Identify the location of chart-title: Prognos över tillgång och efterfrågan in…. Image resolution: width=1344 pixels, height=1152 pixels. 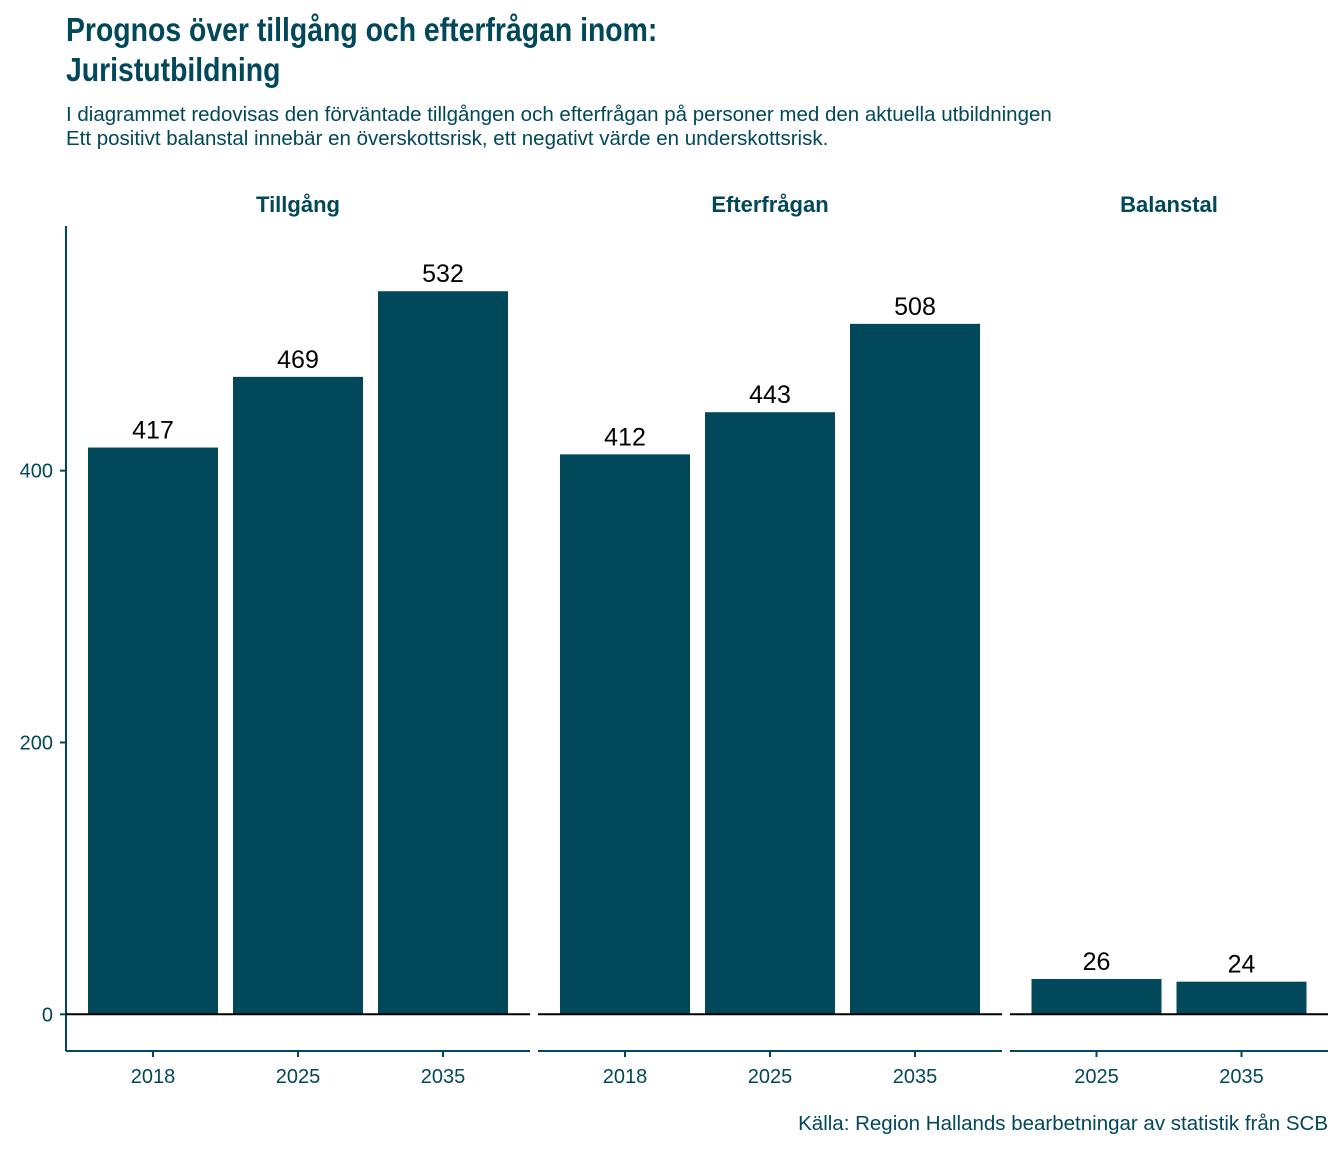
(599, 50).